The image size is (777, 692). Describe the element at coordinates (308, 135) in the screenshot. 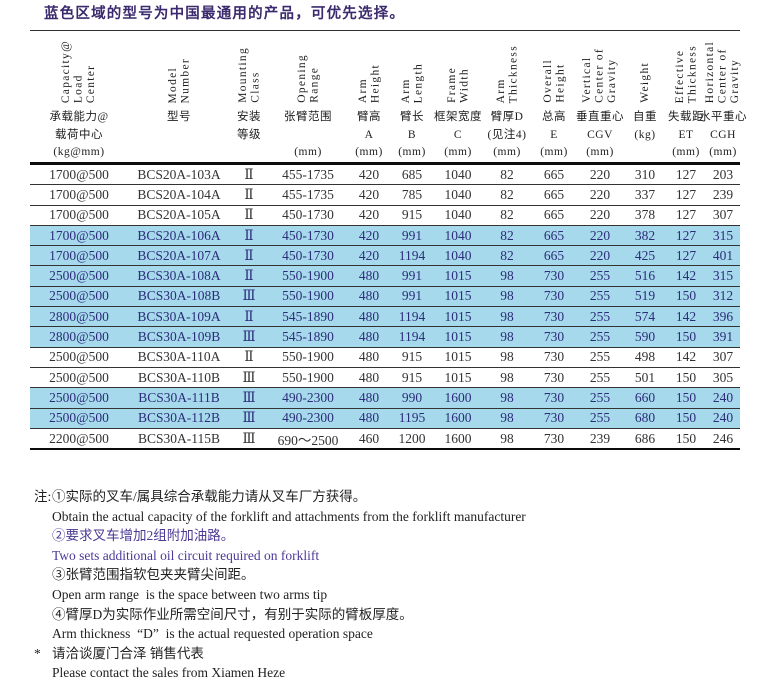

I see `column-header-cn: 张臂范围 (mm)` at that location.